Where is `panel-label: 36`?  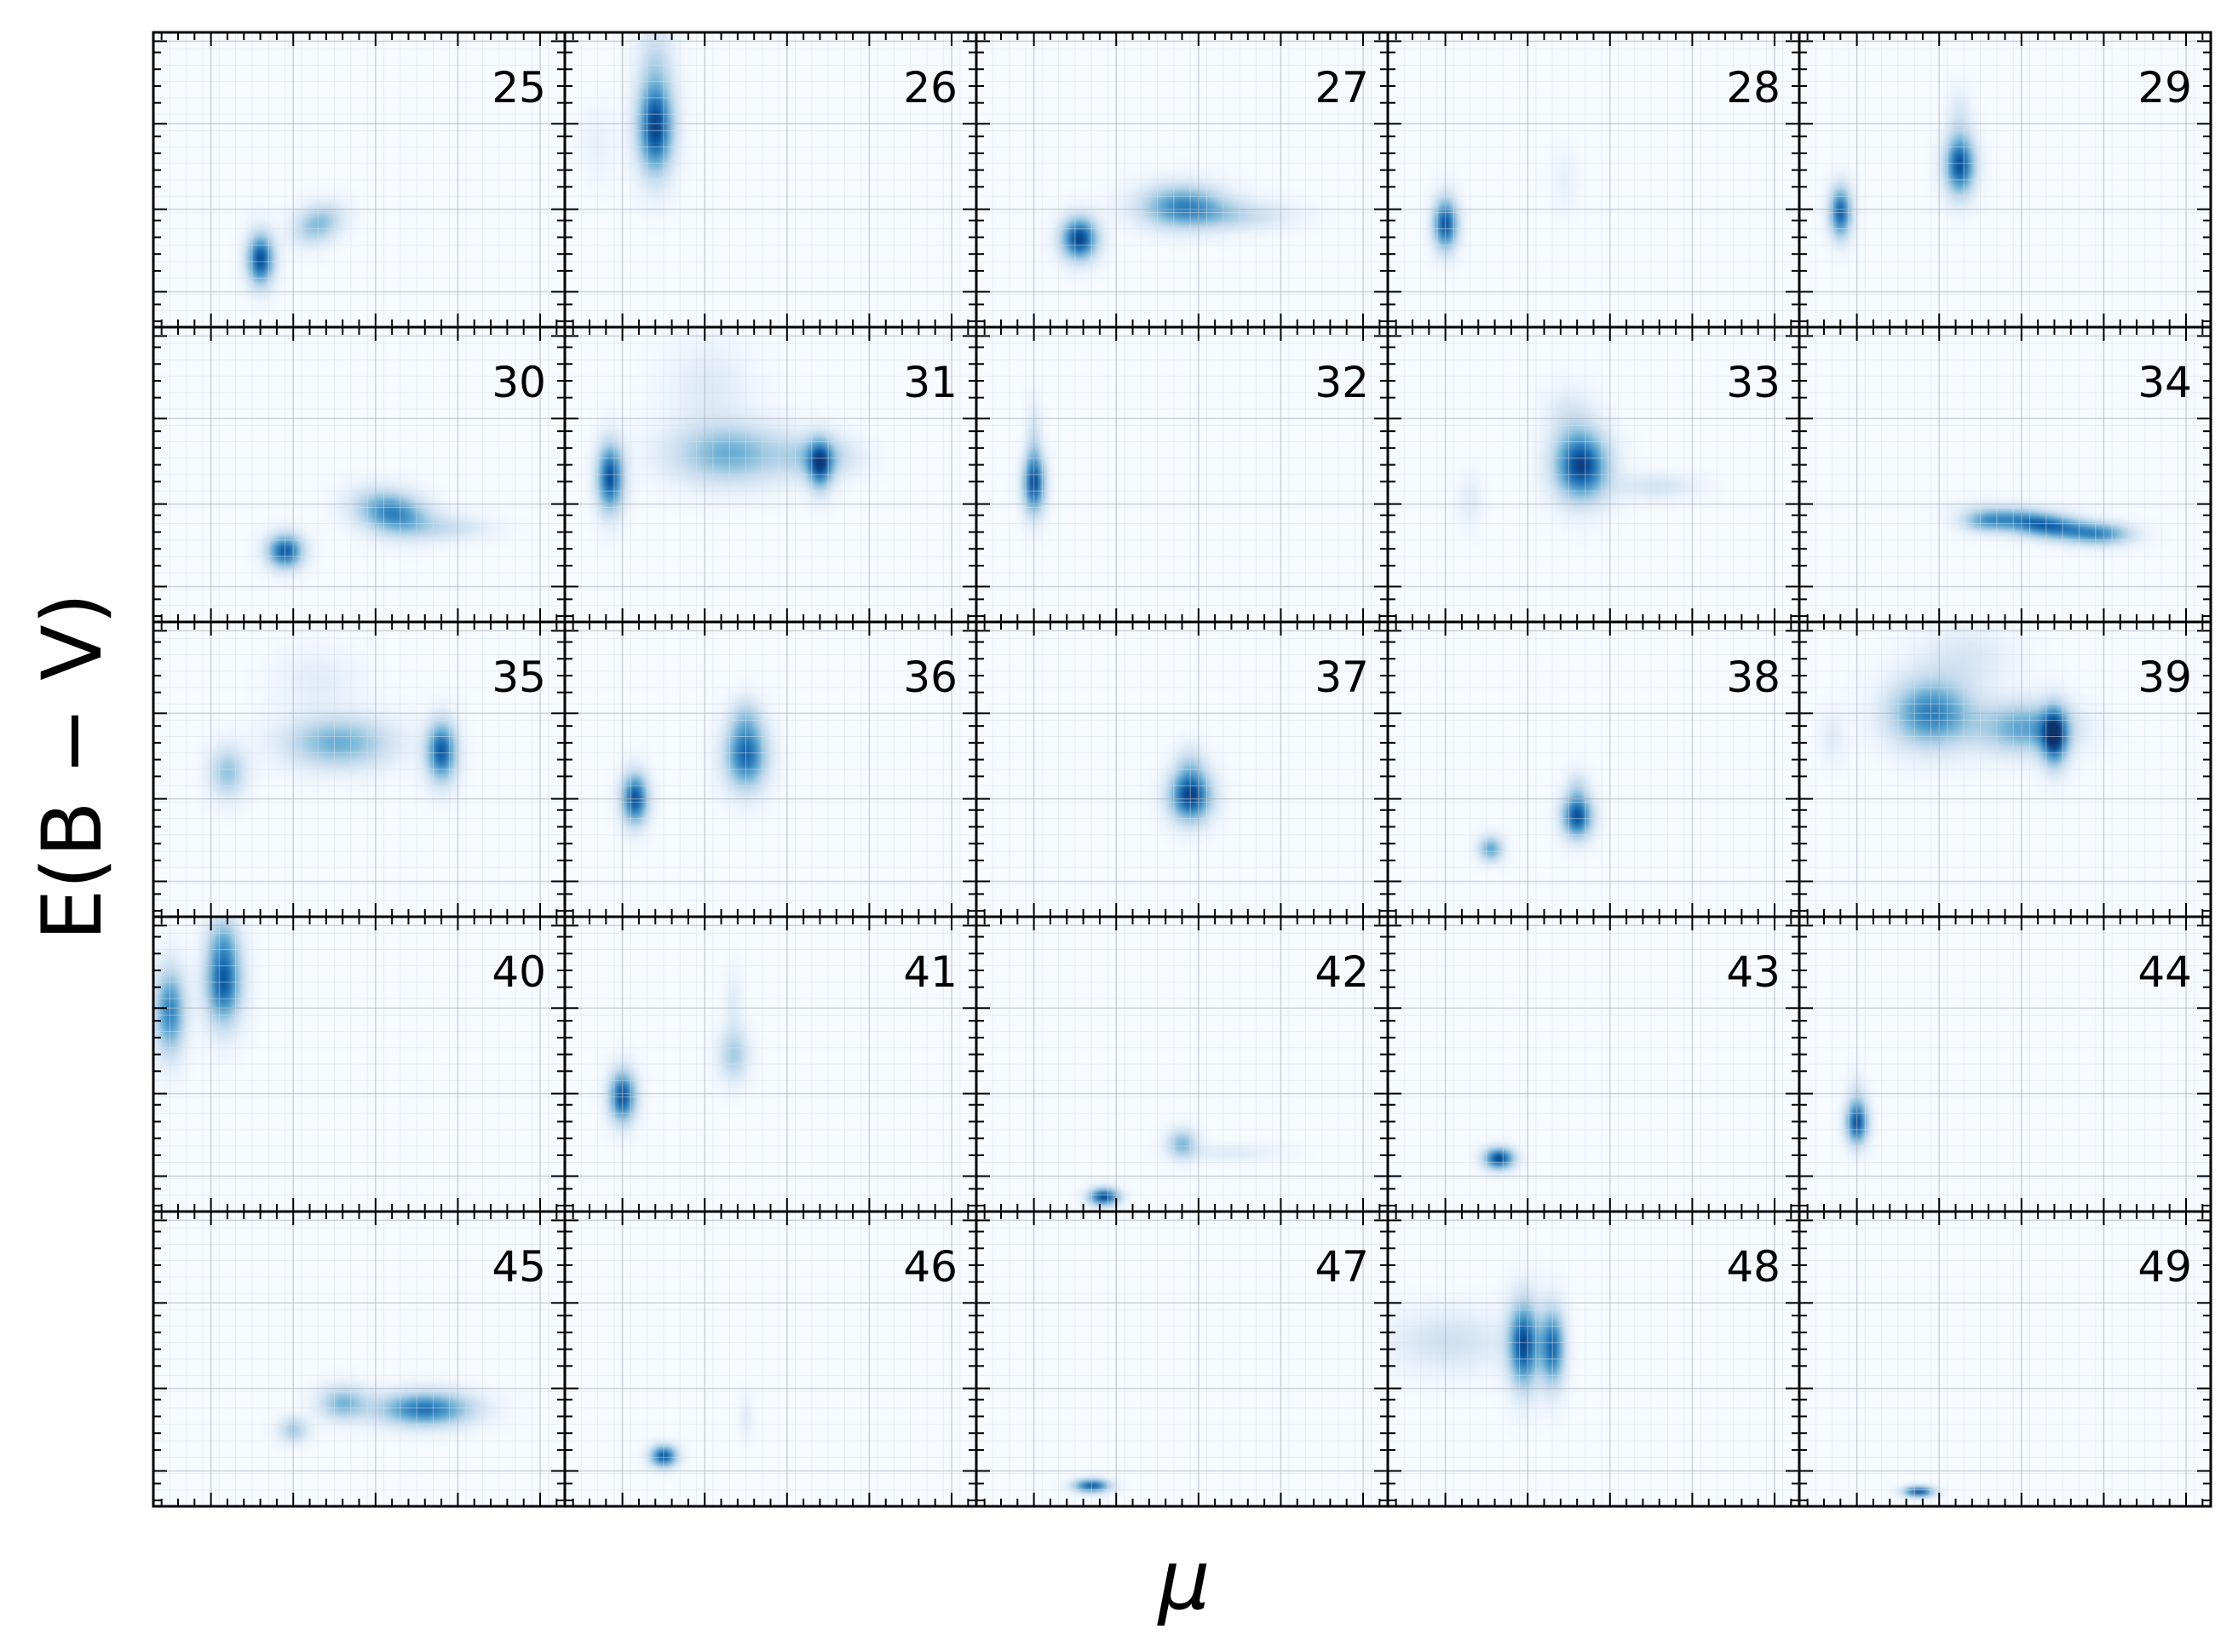
panel-label: 36 is located at coordinates (930, 677).